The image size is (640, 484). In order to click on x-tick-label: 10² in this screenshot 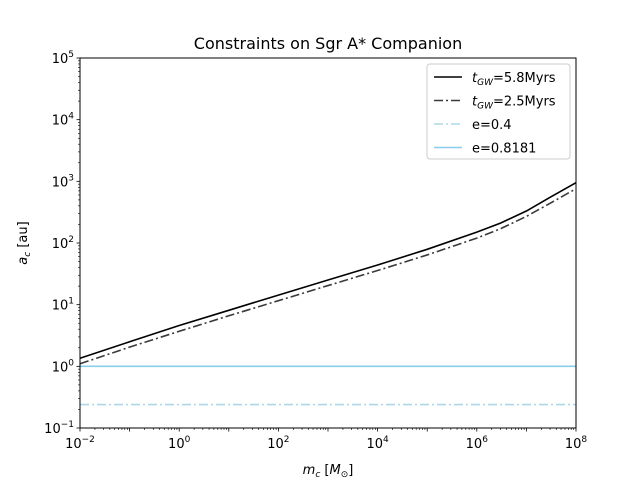, I will do `click(278, 443)`.